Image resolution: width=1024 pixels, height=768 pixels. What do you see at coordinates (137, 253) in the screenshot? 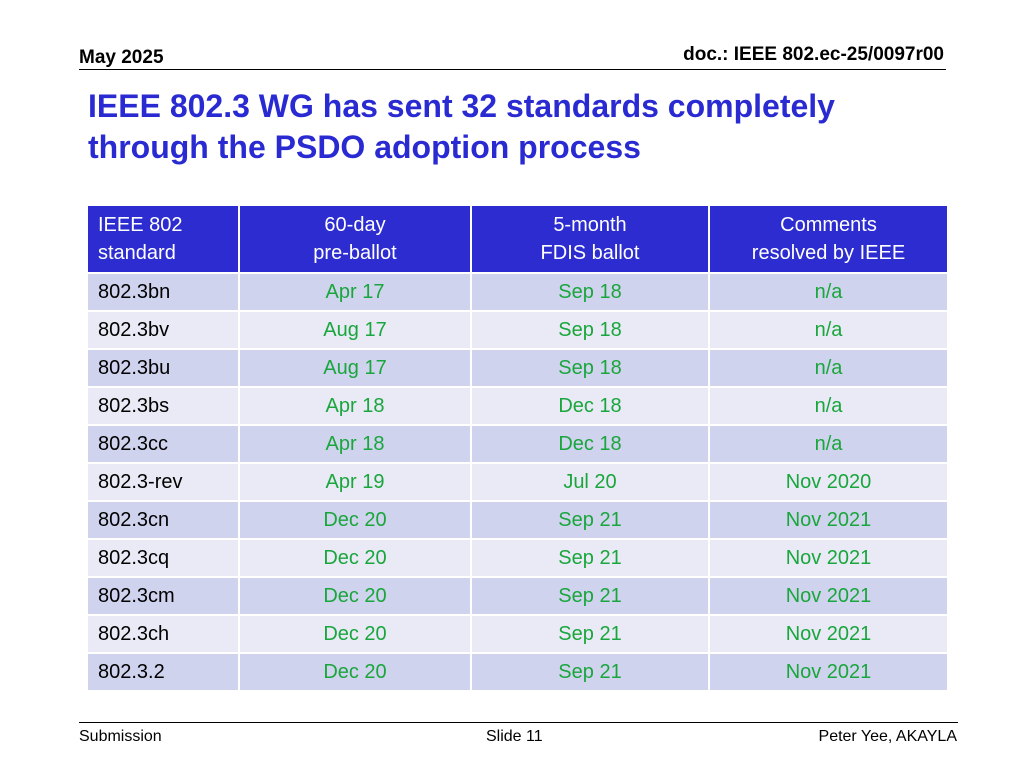
I see `header-standard-line-2: standard` at bounding box center [137, 253].